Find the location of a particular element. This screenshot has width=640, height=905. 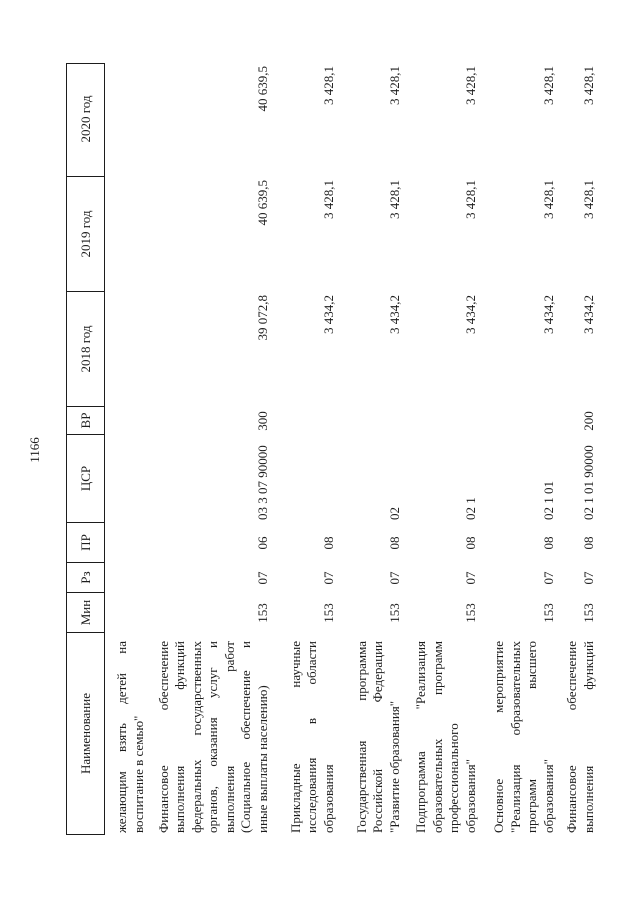

header-cell-min: Мин is located at coordinates (85, 612).